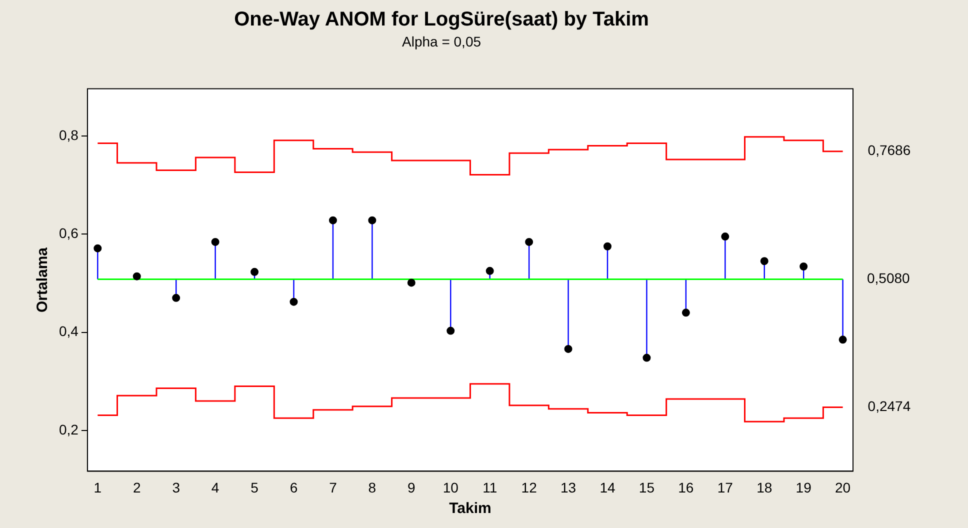 The width and height of the screenshot is (968, 528). What do you see at coordinates (725, 487) in the screenshot?
I see `x-tick-label: 17` at bounding box center [725, 487].